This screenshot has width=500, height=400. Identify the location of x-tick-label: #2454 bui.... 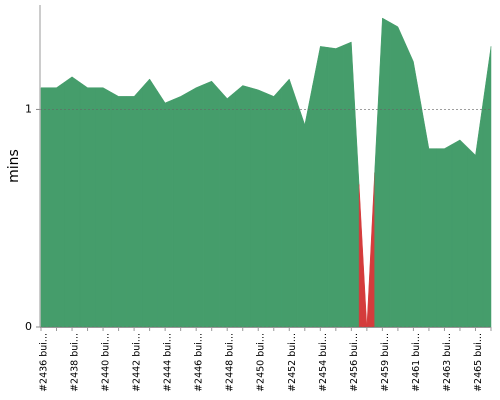
(323, 362).